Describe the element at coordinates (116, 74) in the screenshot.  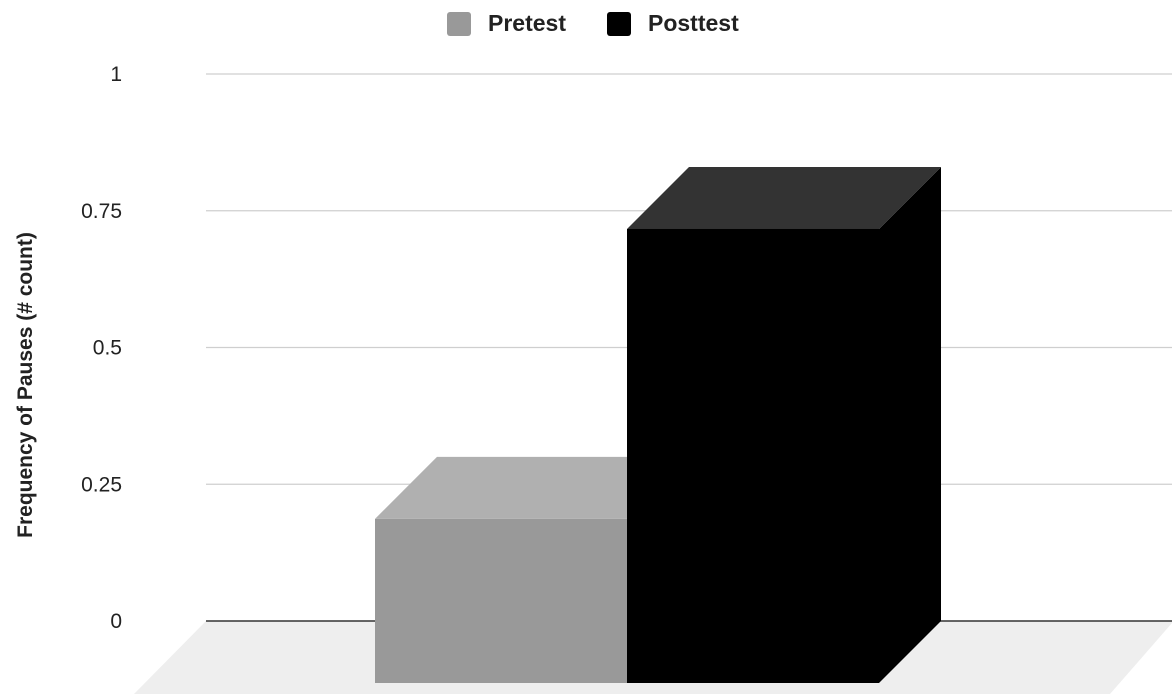
I see `y-tick-label: 1` at that location.